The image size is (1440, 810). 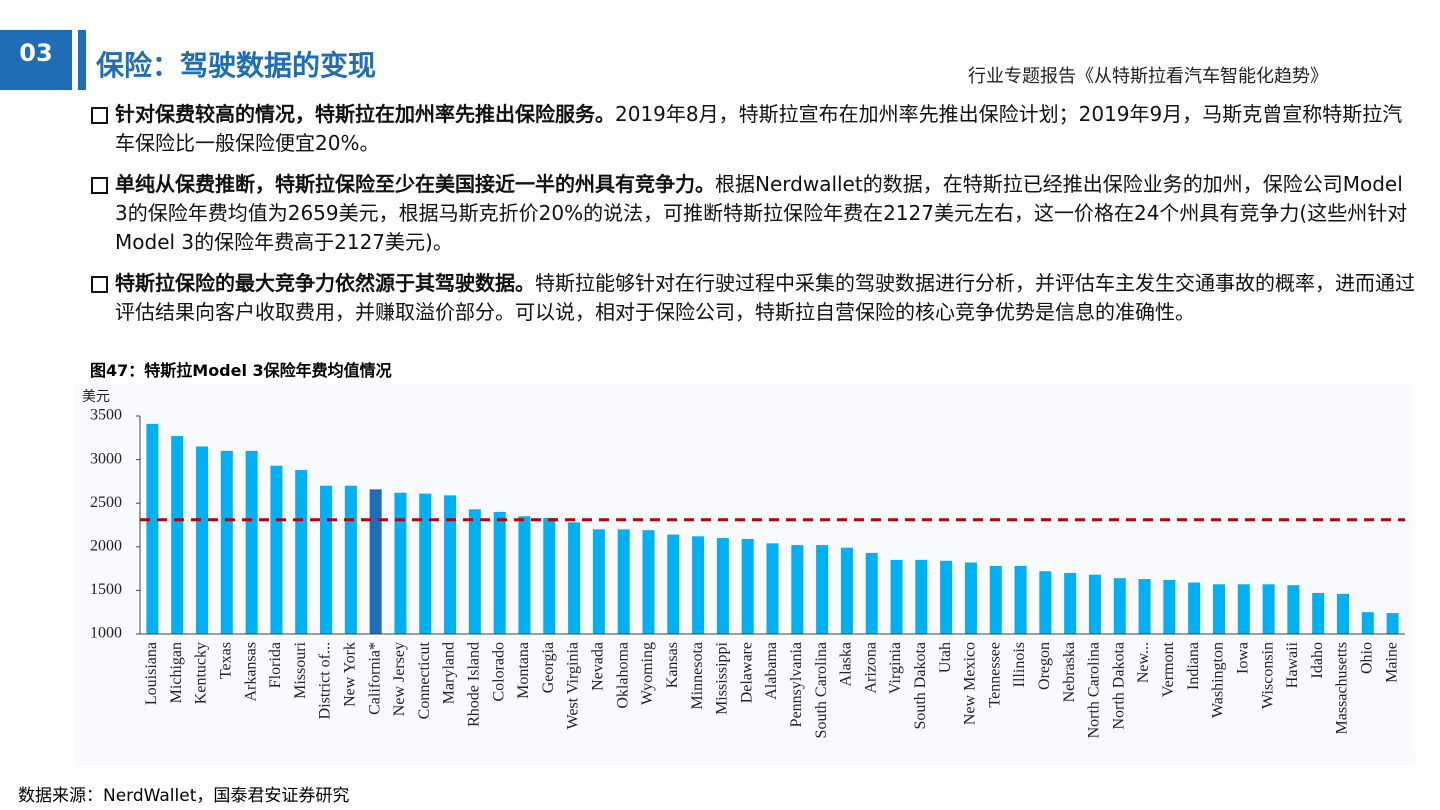 What do you see at coordinates (415, 184) in the screenshot?
I see `bullet-lead: 单纯从保费推断，特斯拉保险至少在美国接近一半的州具有竞争力。` at bounding box center [415, 184].